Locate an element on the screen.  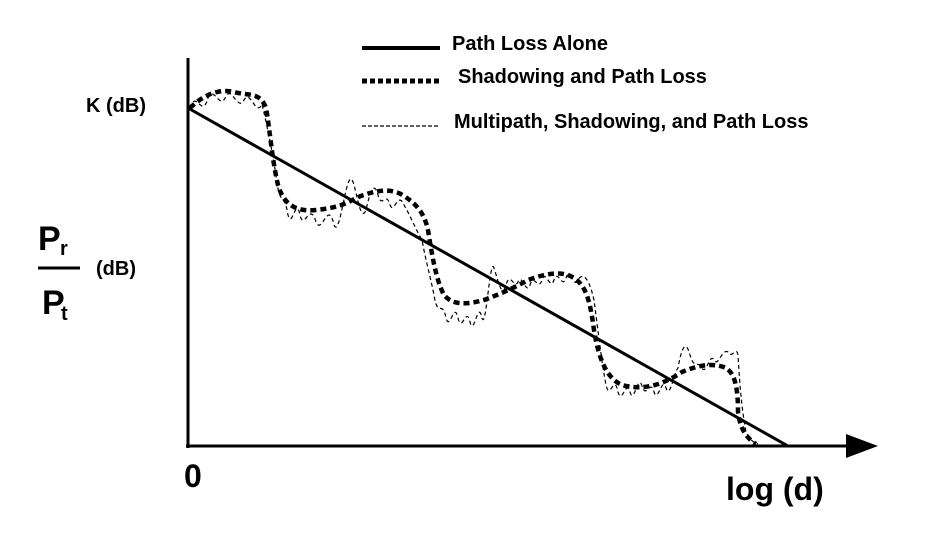
y-label-numerator: P is located at coordinates (49, 239).